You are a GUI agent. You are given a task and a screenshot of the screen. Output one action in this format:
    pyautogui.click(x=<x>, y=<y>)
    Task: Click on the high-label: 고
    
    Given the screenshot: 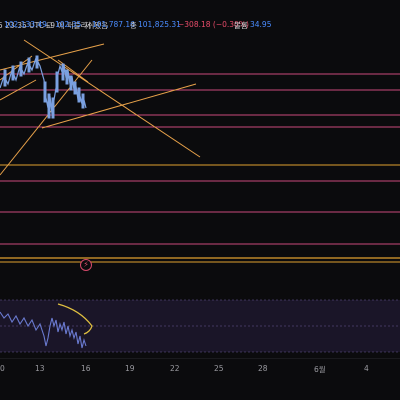 What is the action you would take?
    pyautogui.click(x=49, y=25)
    